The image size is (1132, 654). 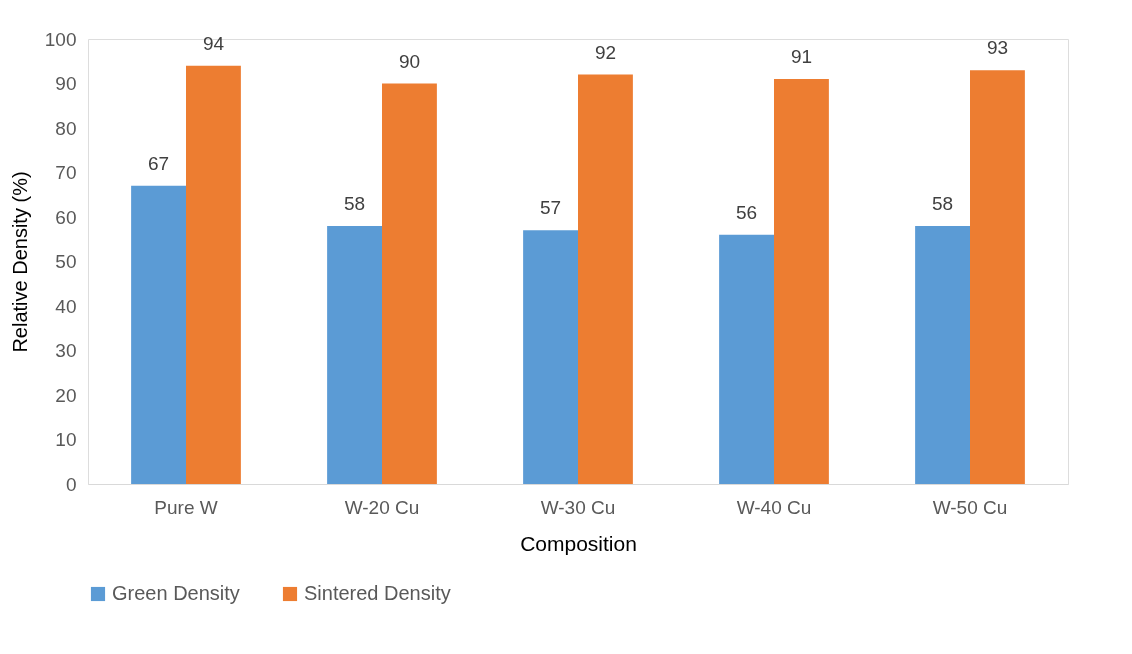 I want to click on x-tick-label: Pure W, so click(x=186, y=507).